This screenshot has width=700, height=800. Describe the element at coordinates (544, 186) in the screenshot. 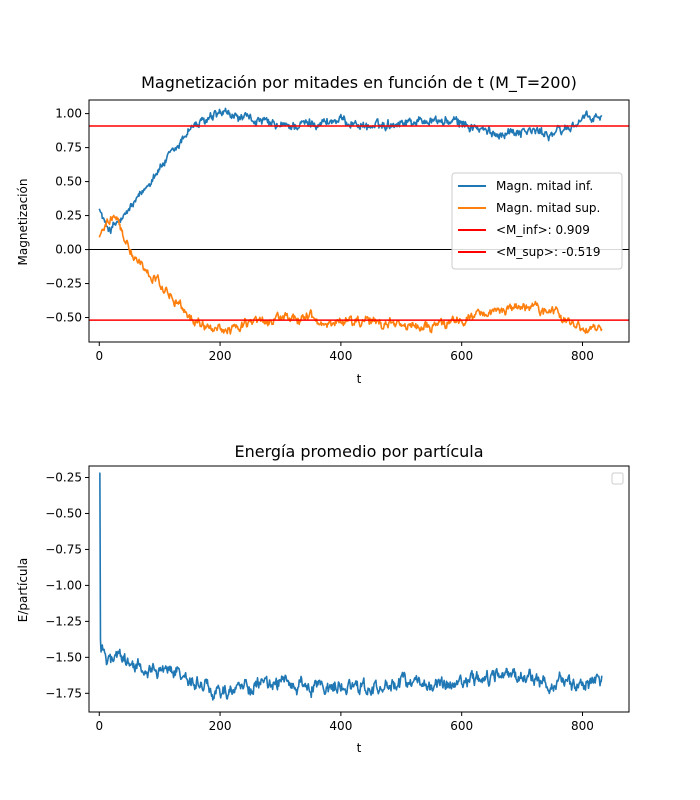

I see `legend-label: Magn. mitad inf.` at that location.